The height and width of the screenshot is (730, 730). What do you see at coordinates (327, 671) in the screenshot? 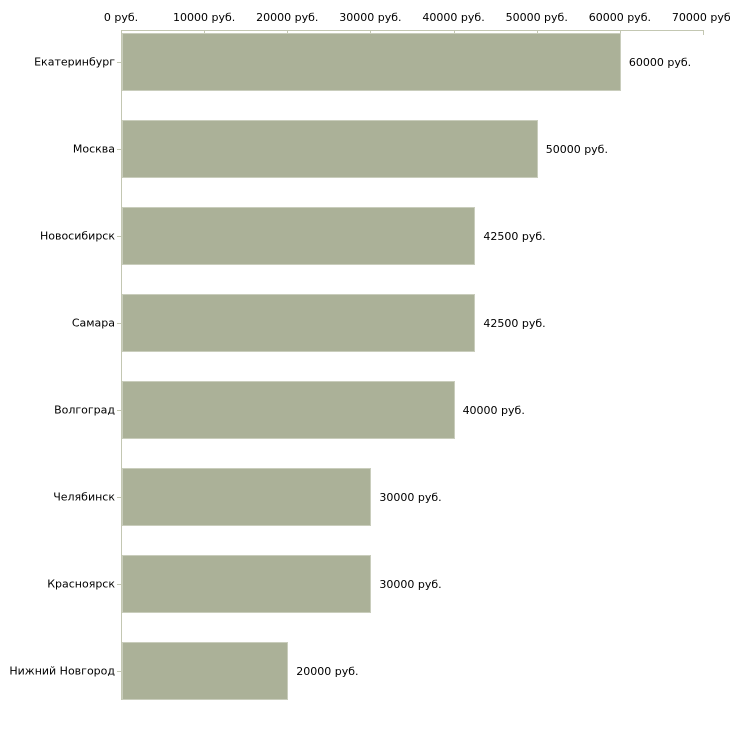
I see `bar-value-label: 20000 руб.` at bounding box center [327, 671].